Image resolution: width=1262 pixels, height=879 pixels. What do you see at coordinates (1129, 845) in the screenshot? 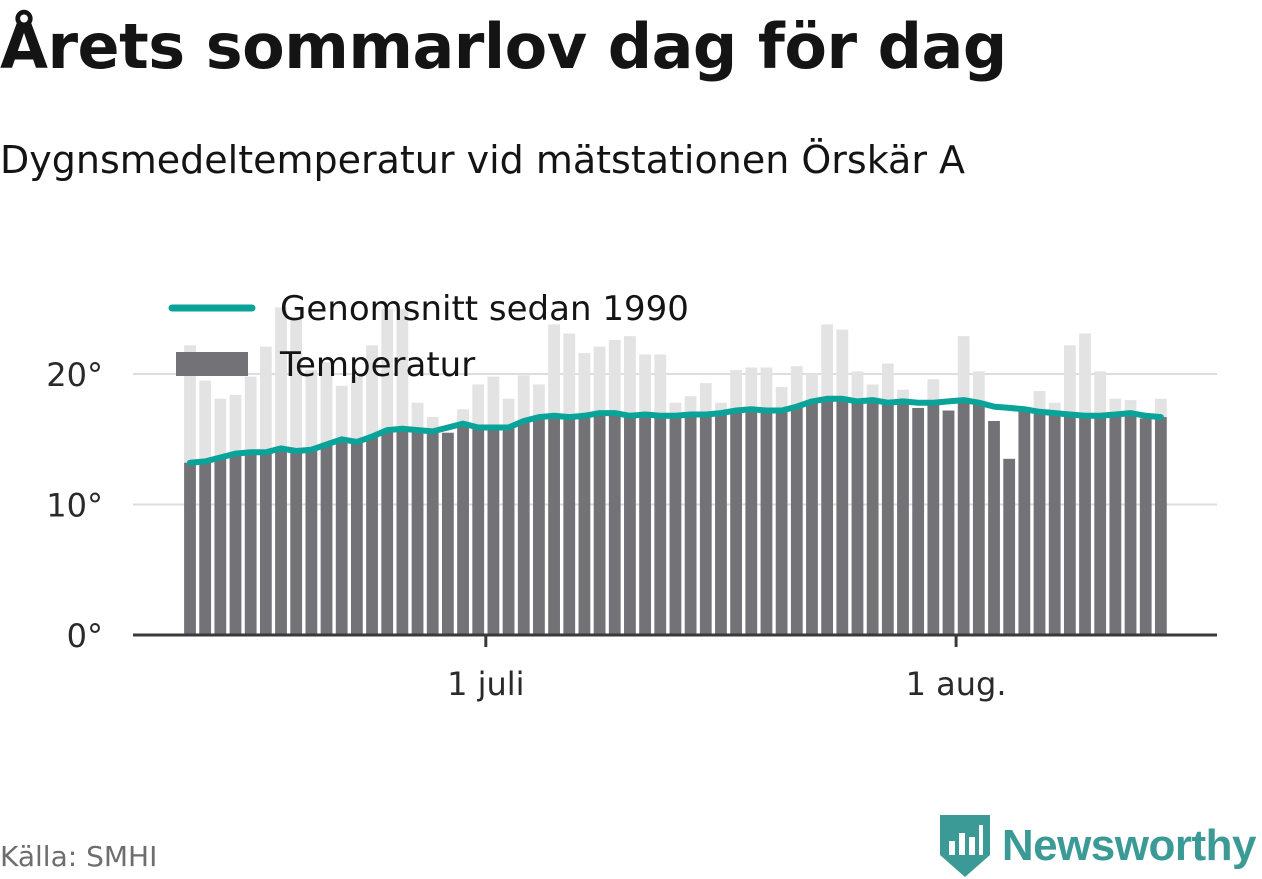
I see `brand-name: Newsworthy` at bounding box center [1129, 845].